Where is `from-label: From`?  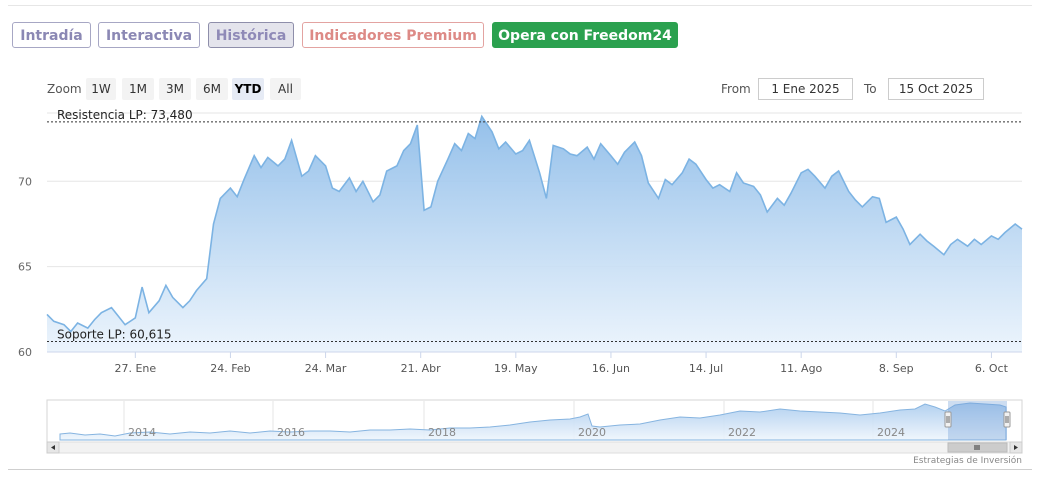 from-label: From is located at coordinates (736, 89).